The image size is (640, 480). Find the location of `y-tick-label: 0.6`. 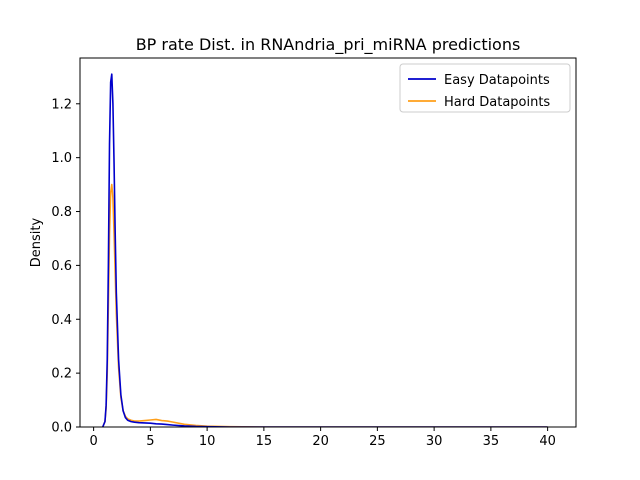

y-tick-label: 0.6 is located at coordinates (61, 266).